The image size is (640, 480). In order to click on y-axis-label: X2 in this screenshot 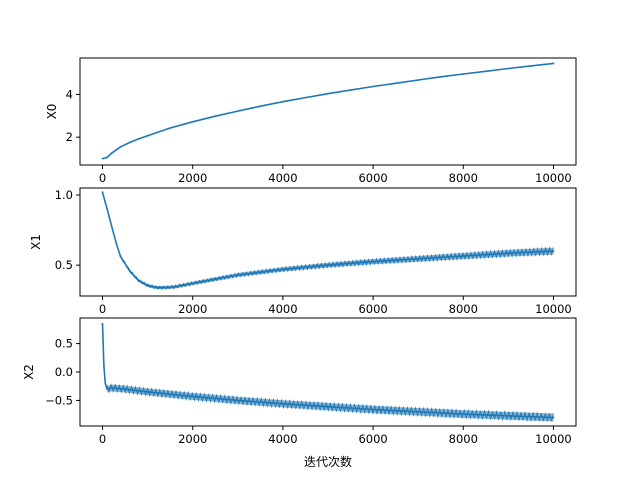, I will do `click(29, 372)`.